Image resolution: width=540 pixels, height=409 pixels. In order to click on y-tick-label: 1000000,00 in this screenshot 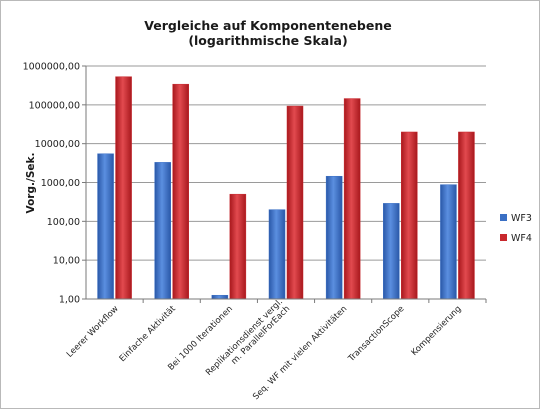, I will do `click(51, 67)`.